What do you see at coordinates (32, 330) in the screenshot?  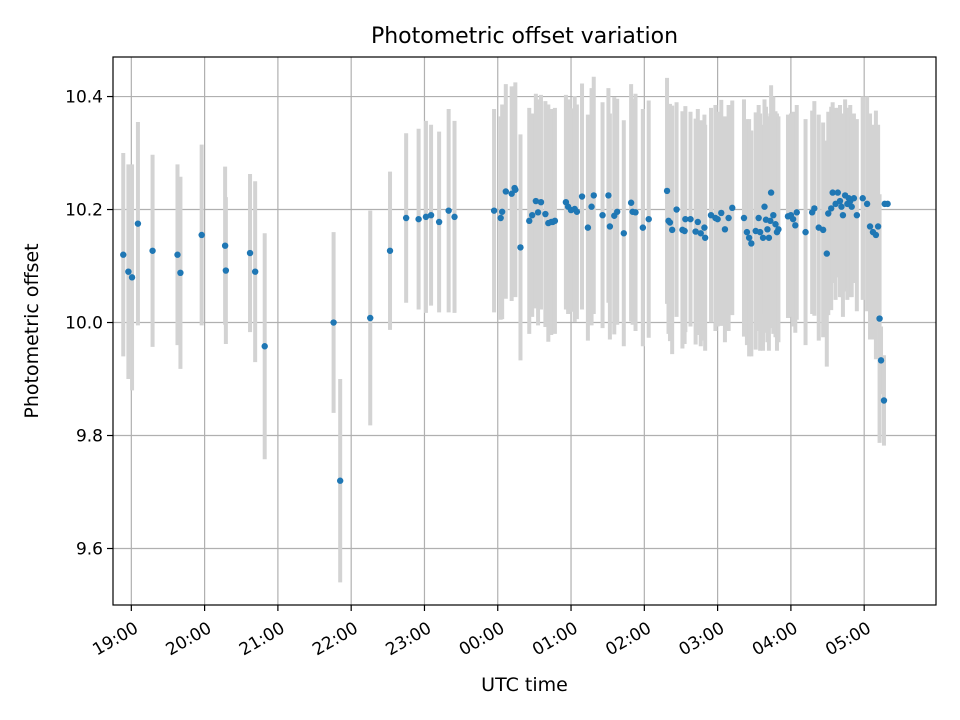 I see `y-axis-label: Photometric offset` at bounding box center [32, 330].